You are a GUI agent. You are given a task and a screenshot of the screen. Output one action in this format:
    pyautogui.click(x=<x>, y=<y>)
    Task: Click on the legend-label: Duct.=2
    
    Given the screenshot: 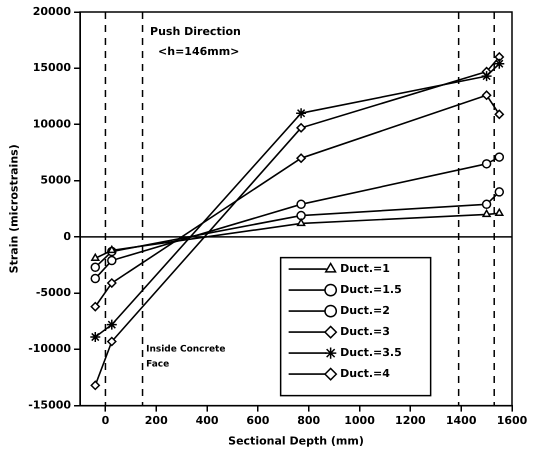 What is the action you would take?
    pyautogui.click(x=365, y=310)
    